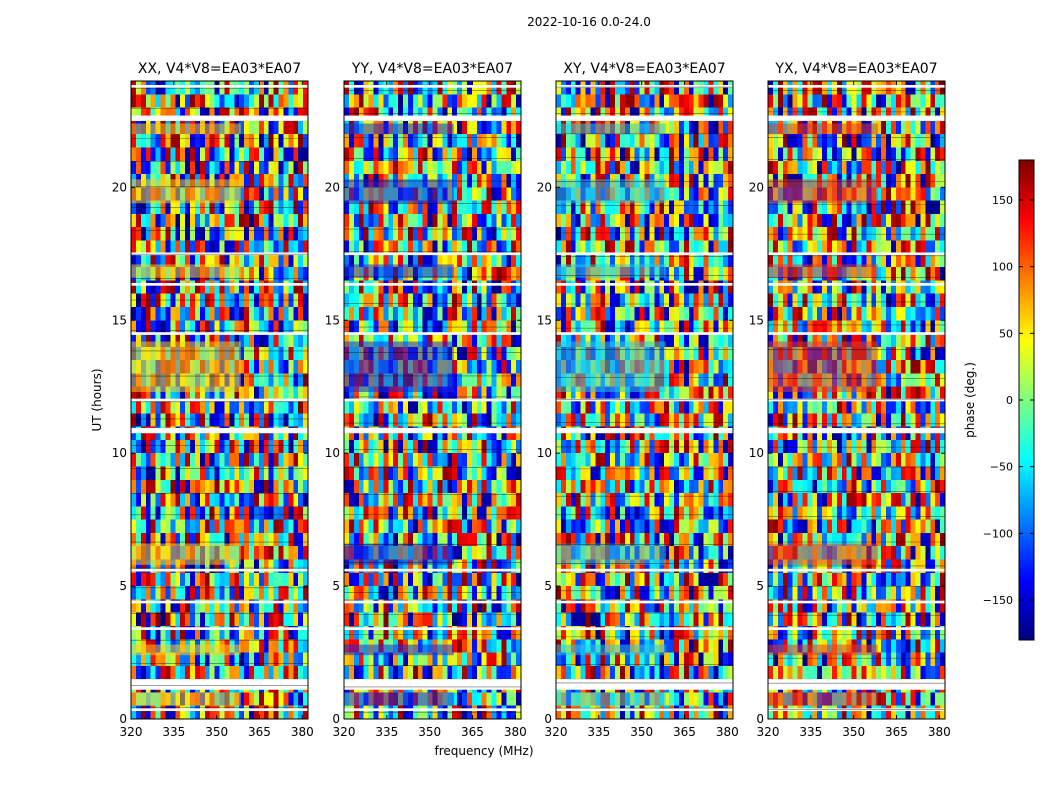 This screenshot has width=1050, height=800. What do you see at coordinates (1006, 333) in the screenshot?
I see `colorbar-tick-label: 50` at bounding box center [1006, 333].